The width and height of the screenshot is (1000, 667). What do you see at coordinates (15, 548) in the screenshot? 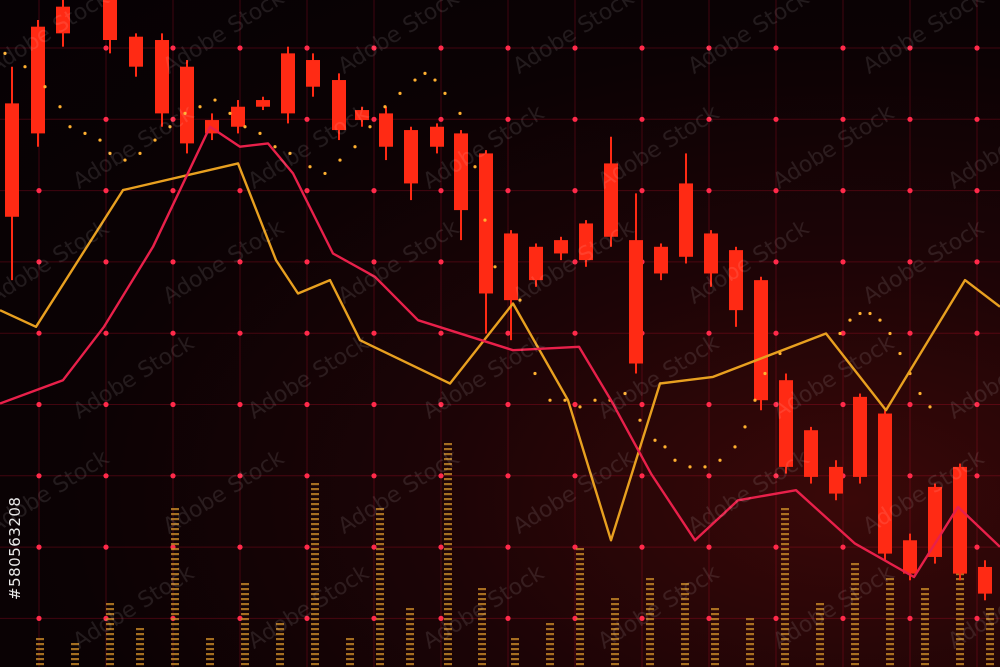
I see `stock-id-label: #580563208` at bounding box center [15, 548].